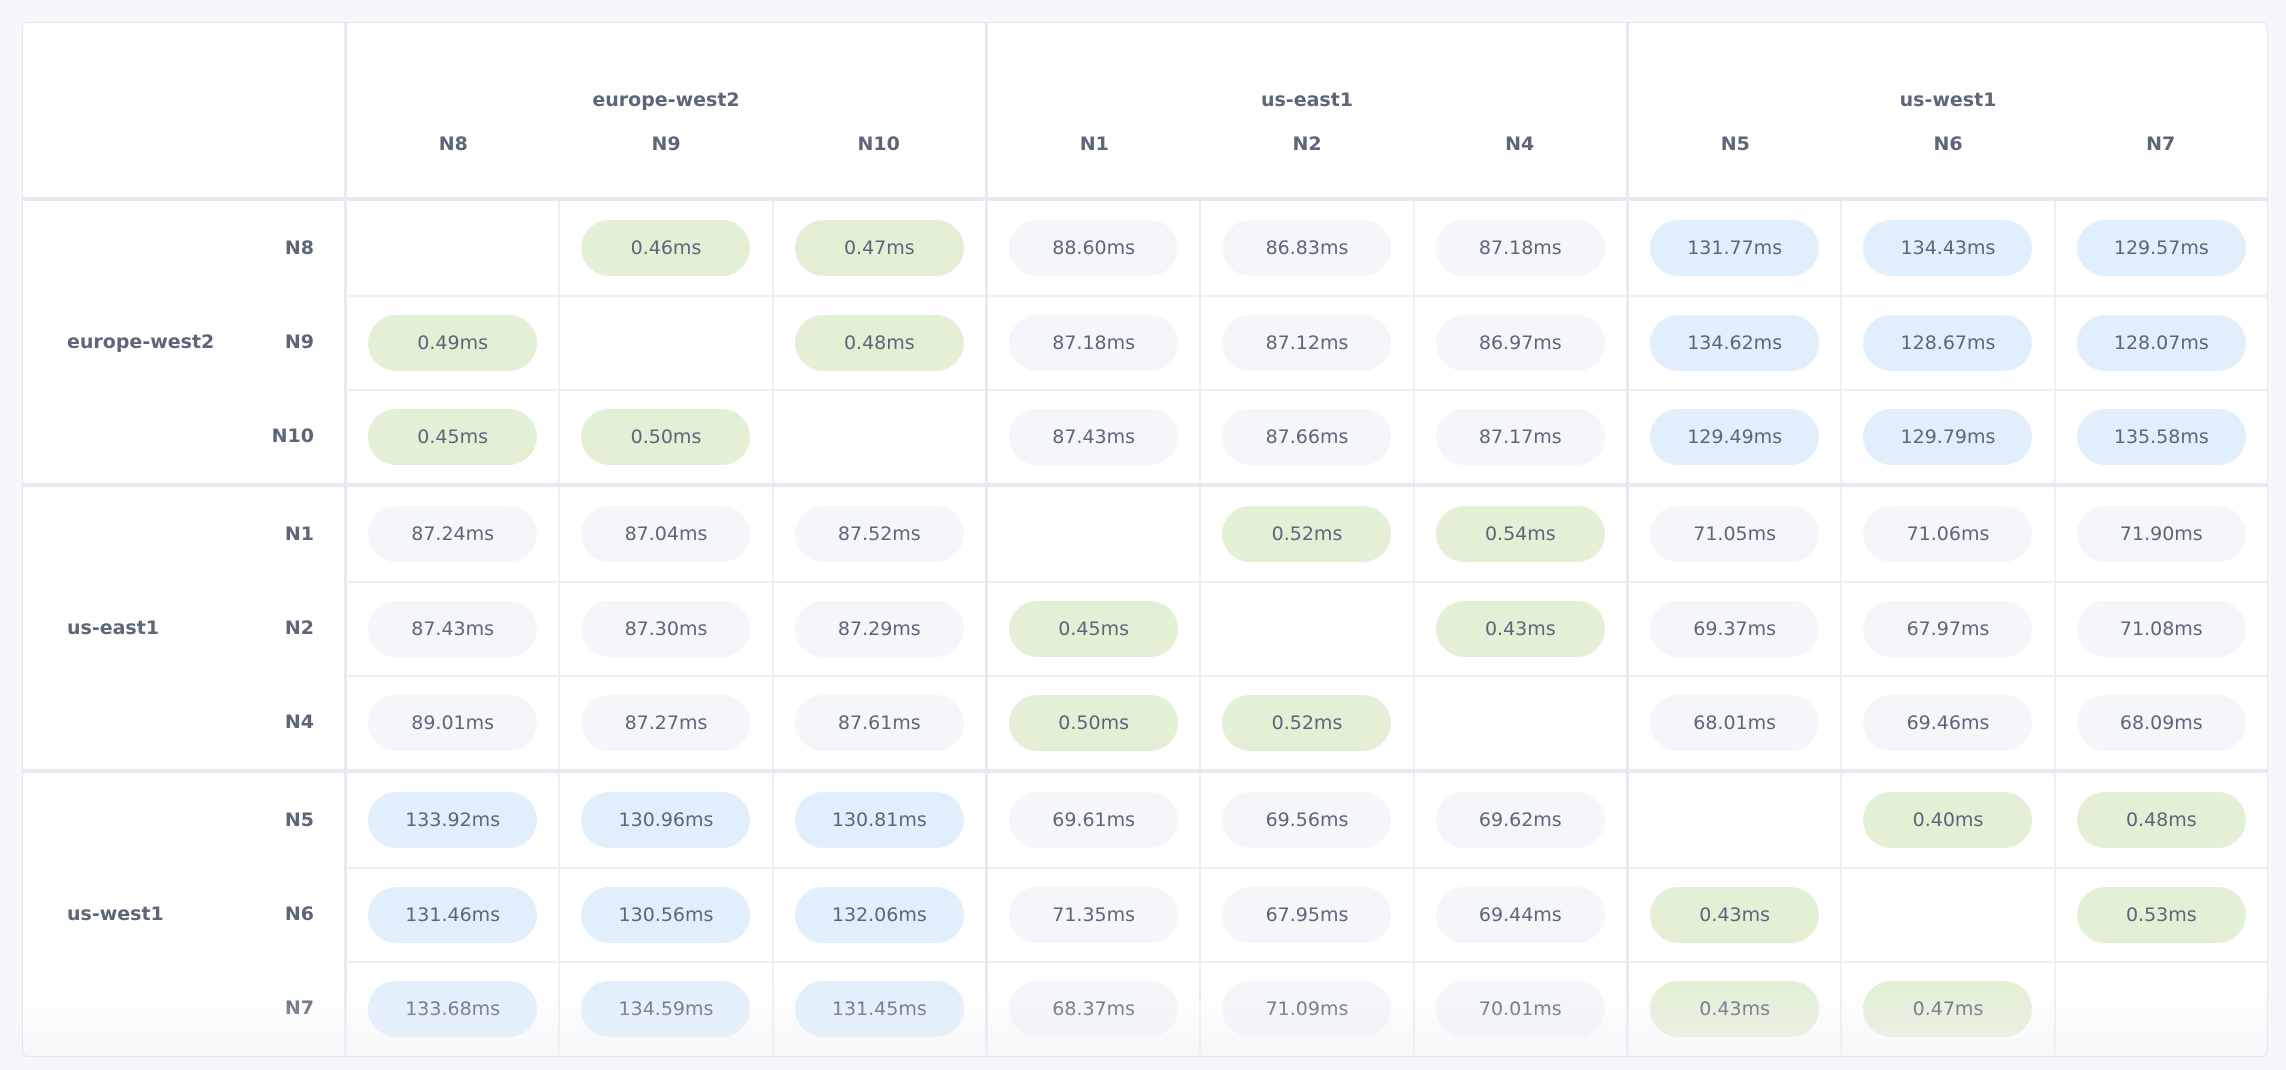  I want to click on table-row: 68.01ms 69.46ms 68.09ms, so click(1948, 722).